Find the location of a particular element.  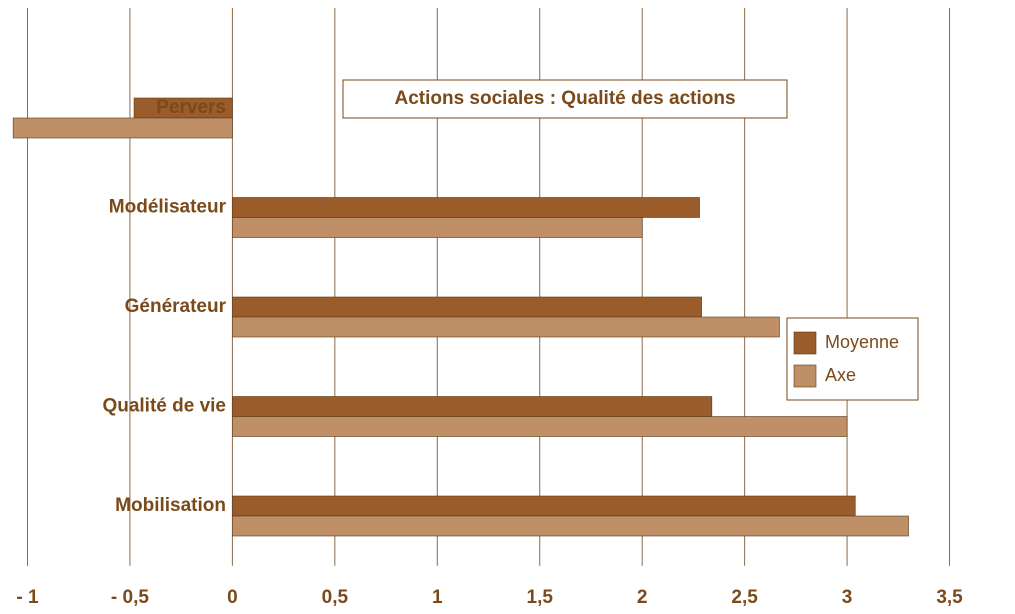

x-tick-label: 1,5 is located at coordinates (540, 597).